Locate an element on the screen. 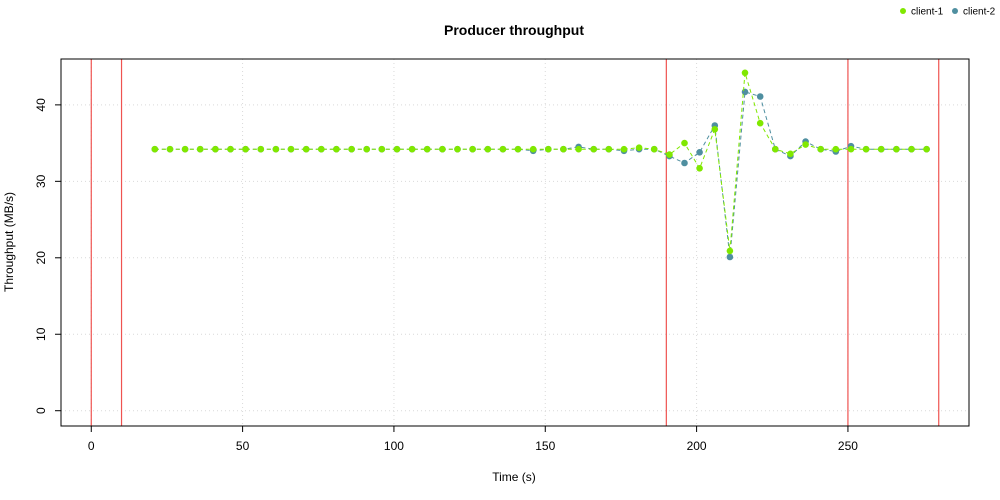 The height and width of the screenshot is (500, 1000). x-tick-label: 200 is located at coordinates (697, 446).